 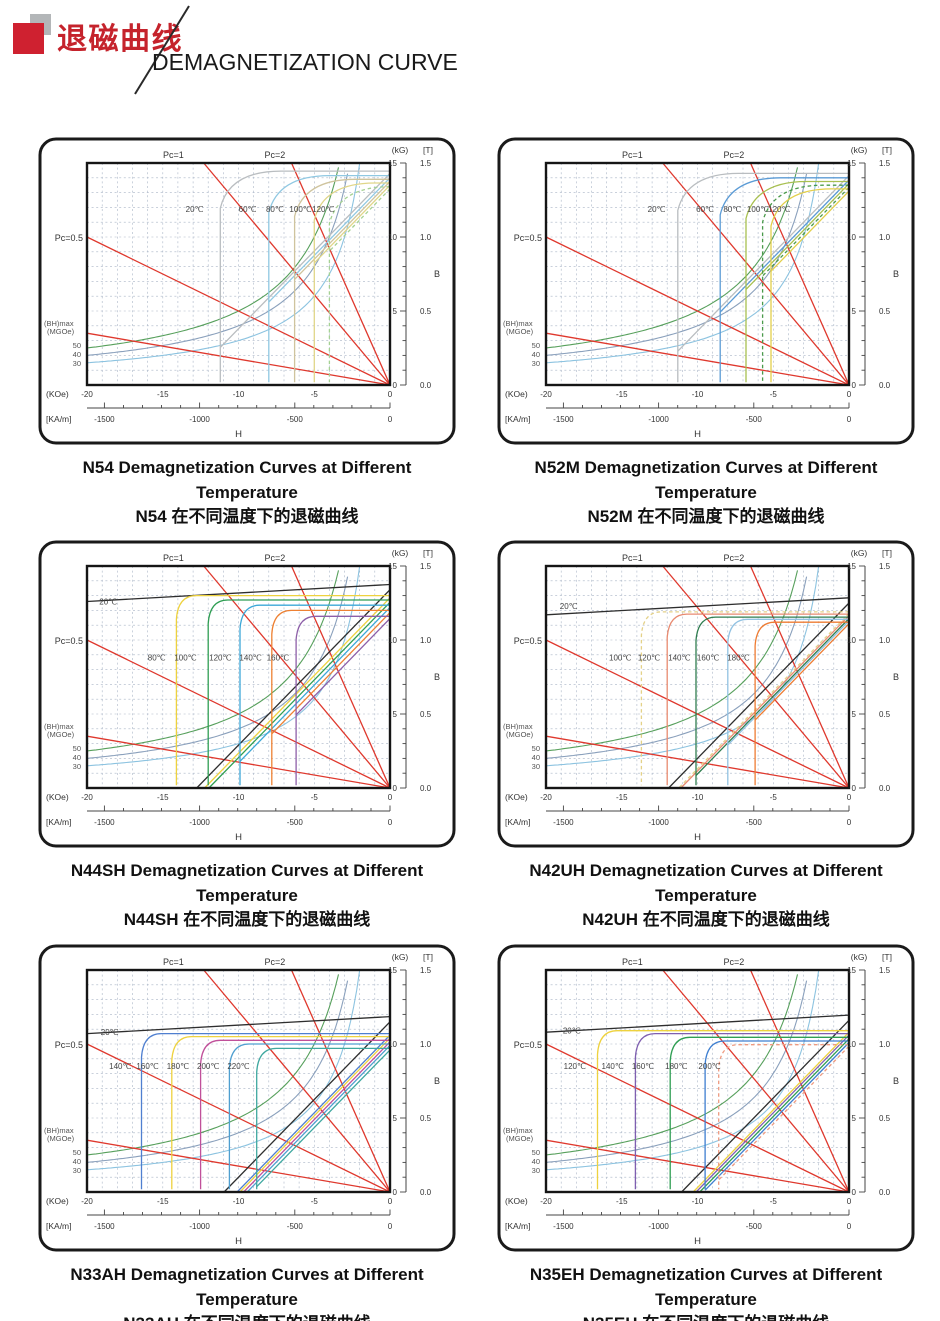 I want to click on svg-text: 180℃, so click(x=676, y=1066).